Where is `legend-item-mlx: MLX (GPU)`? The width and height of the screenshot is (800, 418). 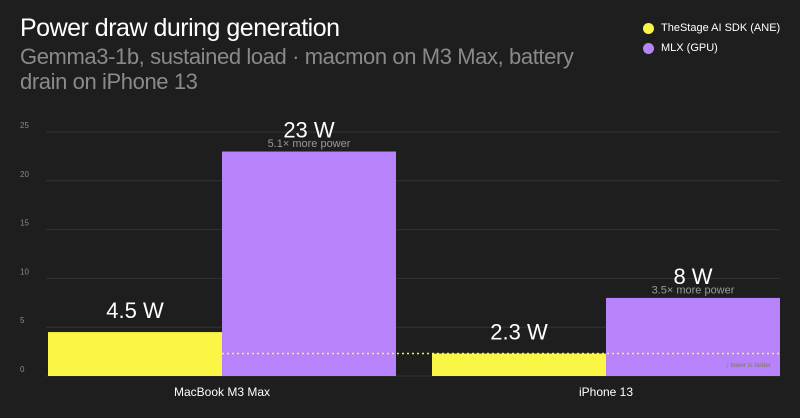
legend-item-mlx: MLX (GPU) is located at coordinates (711, 48).